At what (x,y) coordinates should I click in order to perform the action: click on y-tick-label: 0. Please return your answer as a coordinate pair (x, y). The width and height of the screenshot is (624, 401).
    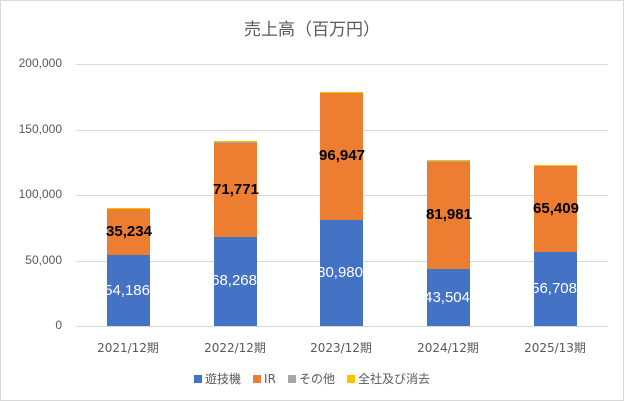
    Looking at the image, I should click on (58, 325).